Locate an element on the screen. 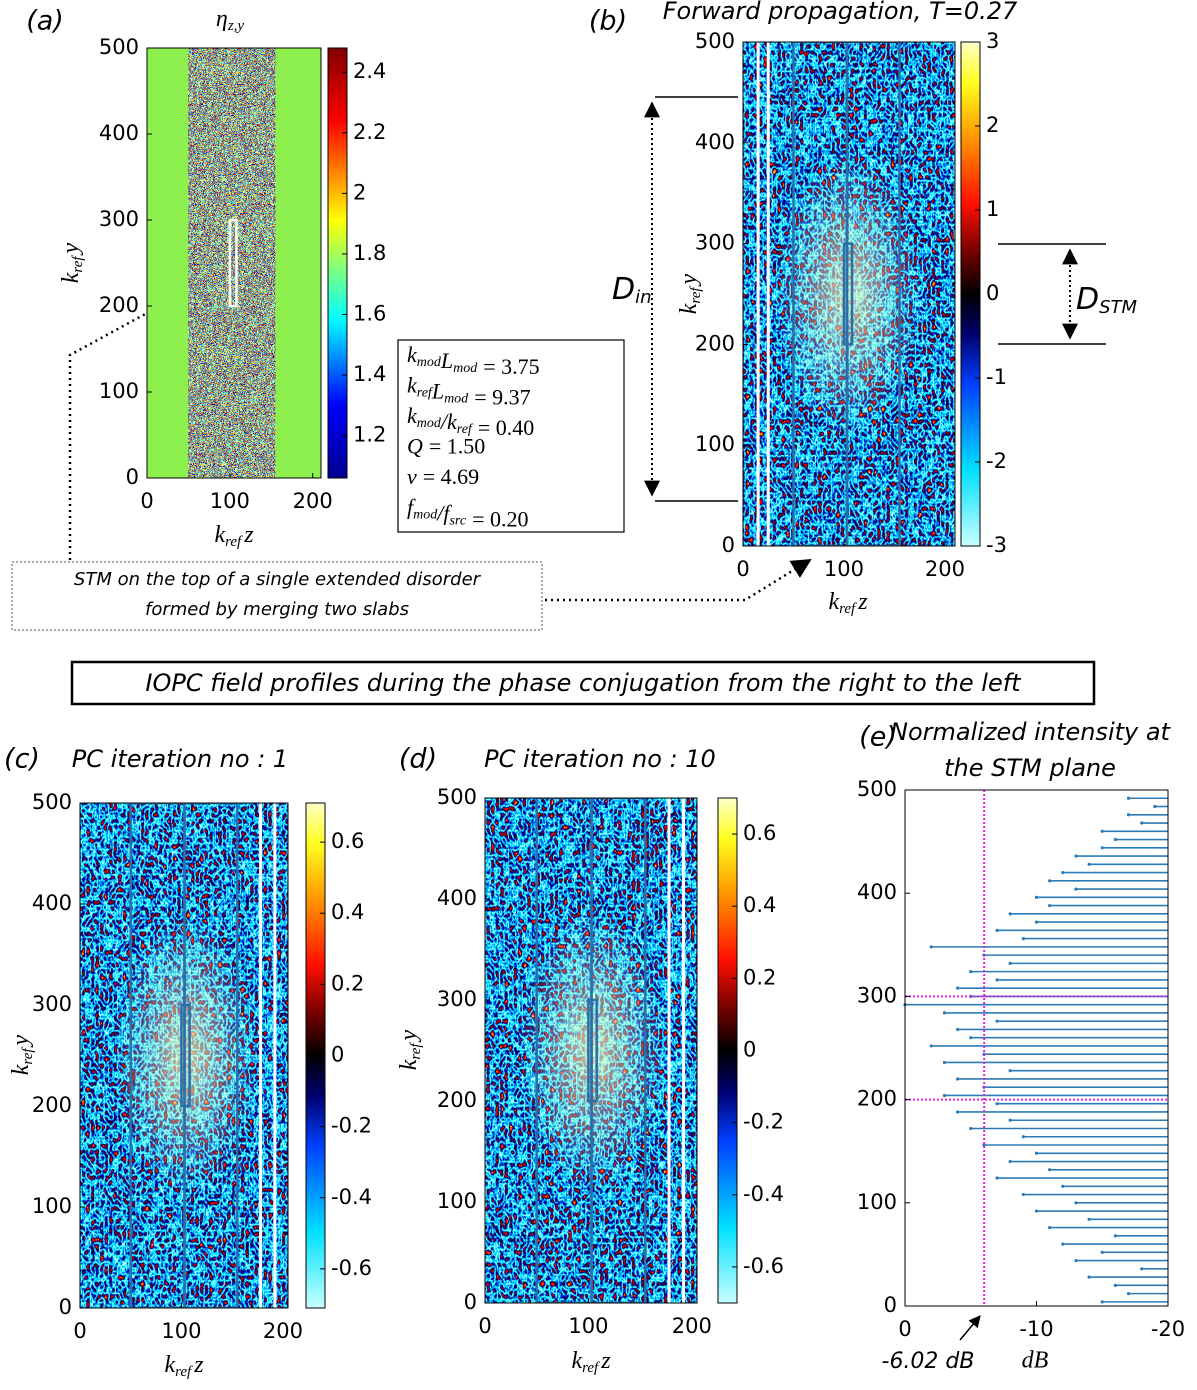 The image size is (1197, 1390). note-text: formed by merging two slabs is located at coordinates (277, 609).